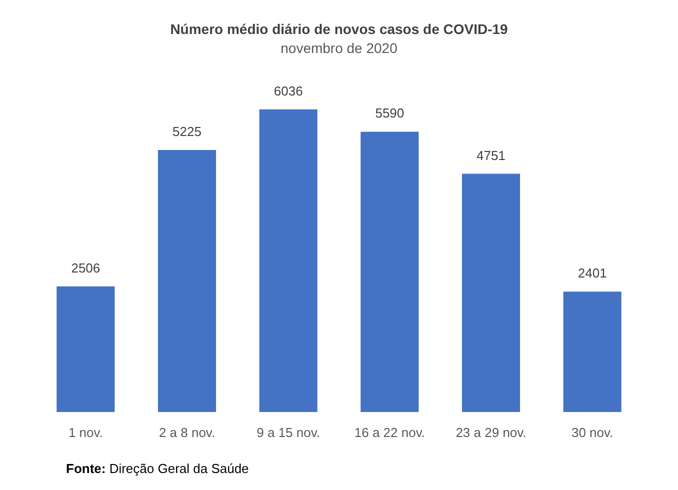 This screenshot has width=678, height=490. Describe the element at coordinates (187, 432) in the screenshot. I see `x-tick-label: 2 a 8 nov.` at that location.